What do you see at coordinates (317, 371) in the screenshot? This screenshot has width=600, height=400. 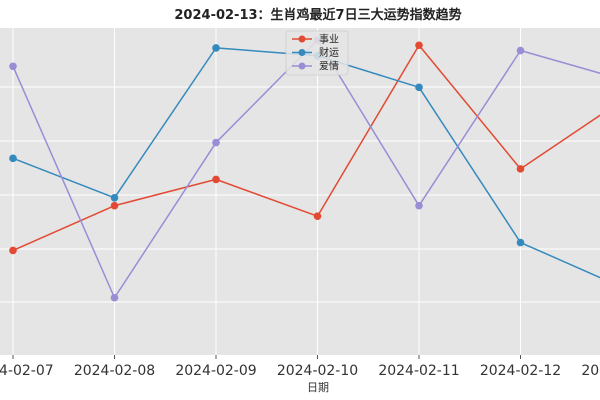 I see `x-tick-label: 2024-02-10` at bounding box center [317, 371].